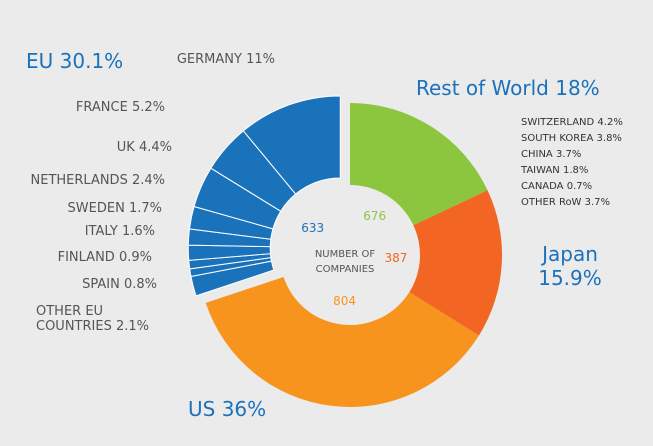  I want to click on series-label: Japan 15.9%, so click(570, 266).